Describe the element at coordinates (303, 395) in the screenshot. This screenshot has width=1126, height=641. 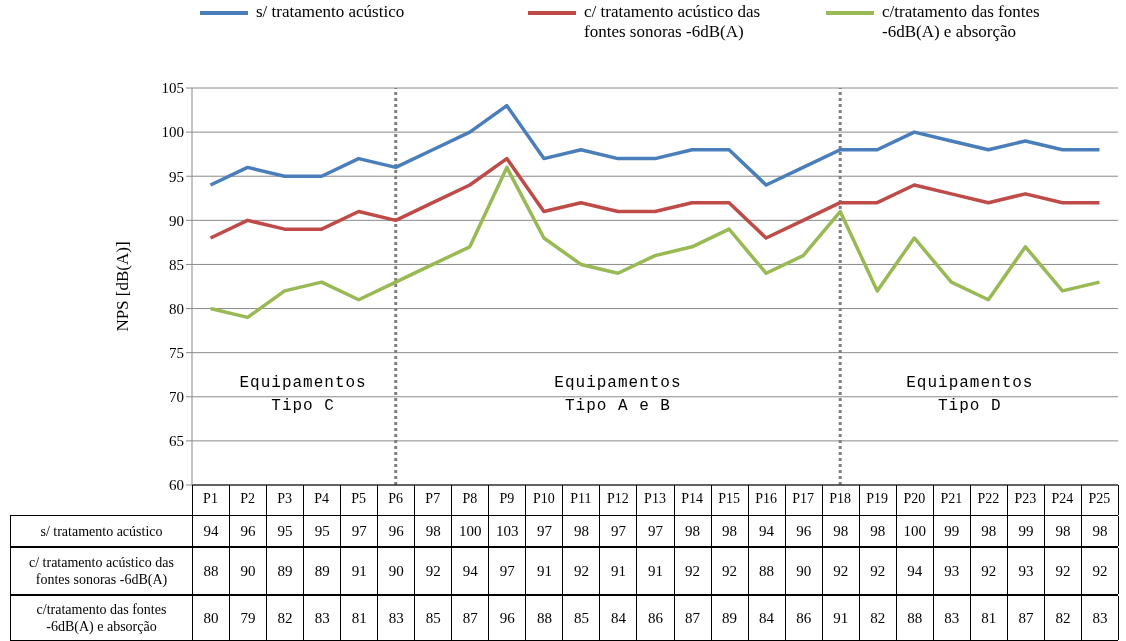
I see `annotation: Equipamentos Tipo C` at that location.